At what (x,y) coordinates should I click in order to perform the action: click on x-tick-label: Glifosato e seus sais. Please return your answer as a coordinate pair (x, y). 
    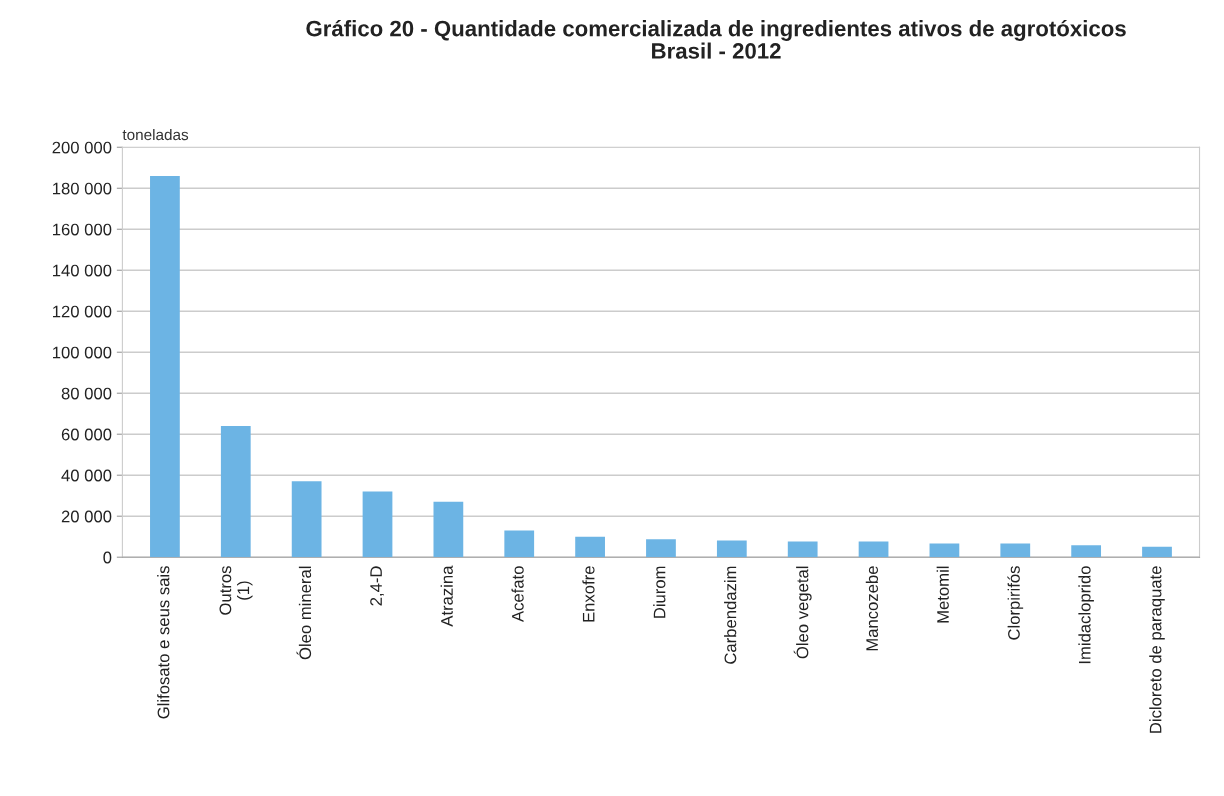
    Looking at the image, I should click on (163, 642).